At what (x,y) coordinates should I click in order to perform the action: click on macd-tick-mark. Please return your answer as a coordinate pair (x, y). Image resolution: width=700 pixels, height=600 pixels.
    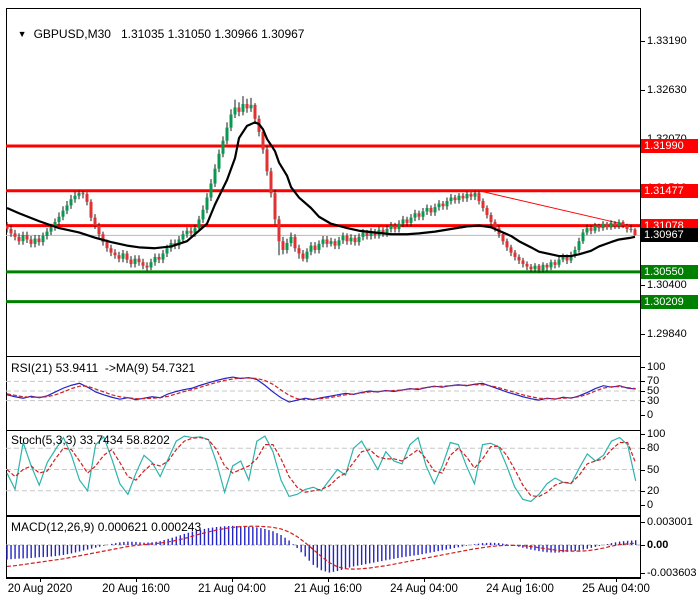
    Looking at the image, I should click on (642, 522).